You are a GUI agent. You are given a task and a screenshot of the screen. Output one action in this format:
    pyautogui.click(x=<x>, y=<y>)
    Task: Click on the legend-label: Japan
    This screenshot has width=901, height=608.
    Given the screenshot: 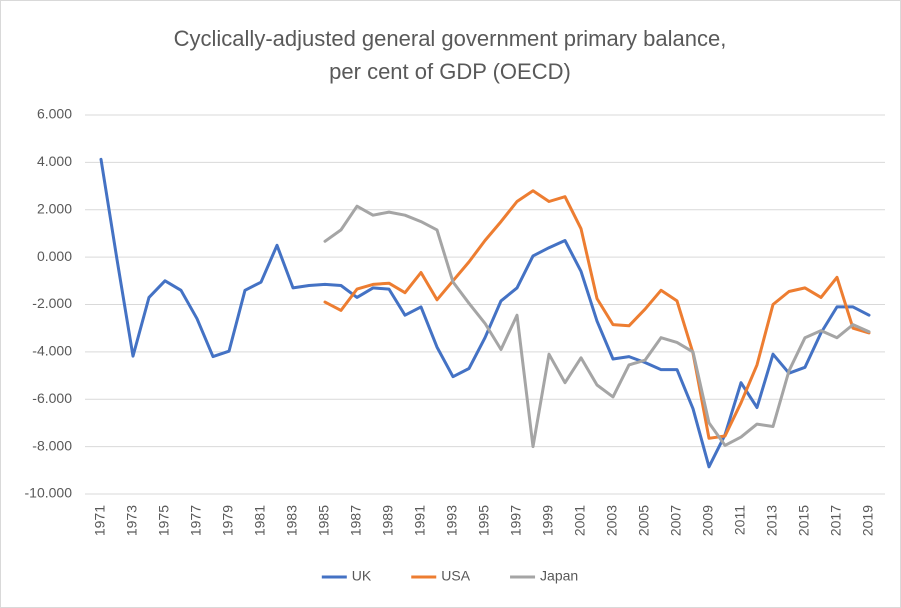 What is the action you would take?
    pyautogui.click(x=559, y=576)
    